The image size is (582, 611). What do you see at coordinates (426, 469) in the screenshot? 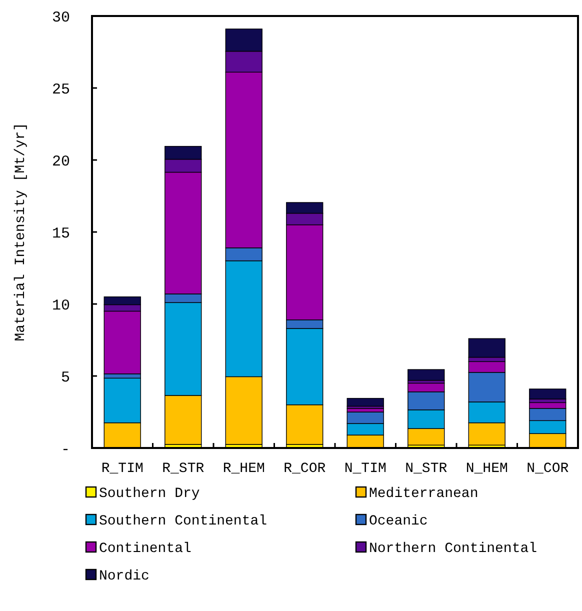
I see `x-tick-label: N_STR` at bounding box center [426, 469].